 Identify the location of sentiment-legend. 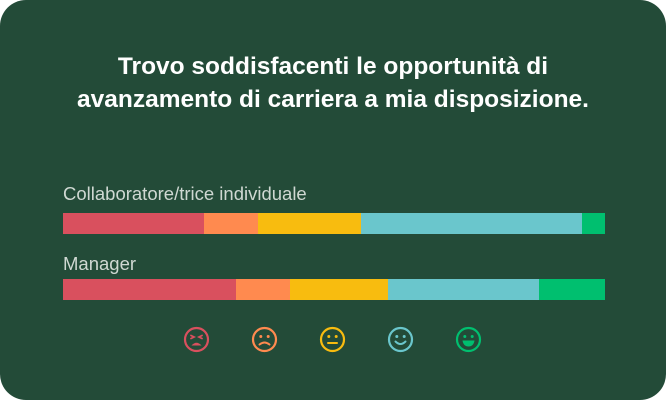
(333, 341).